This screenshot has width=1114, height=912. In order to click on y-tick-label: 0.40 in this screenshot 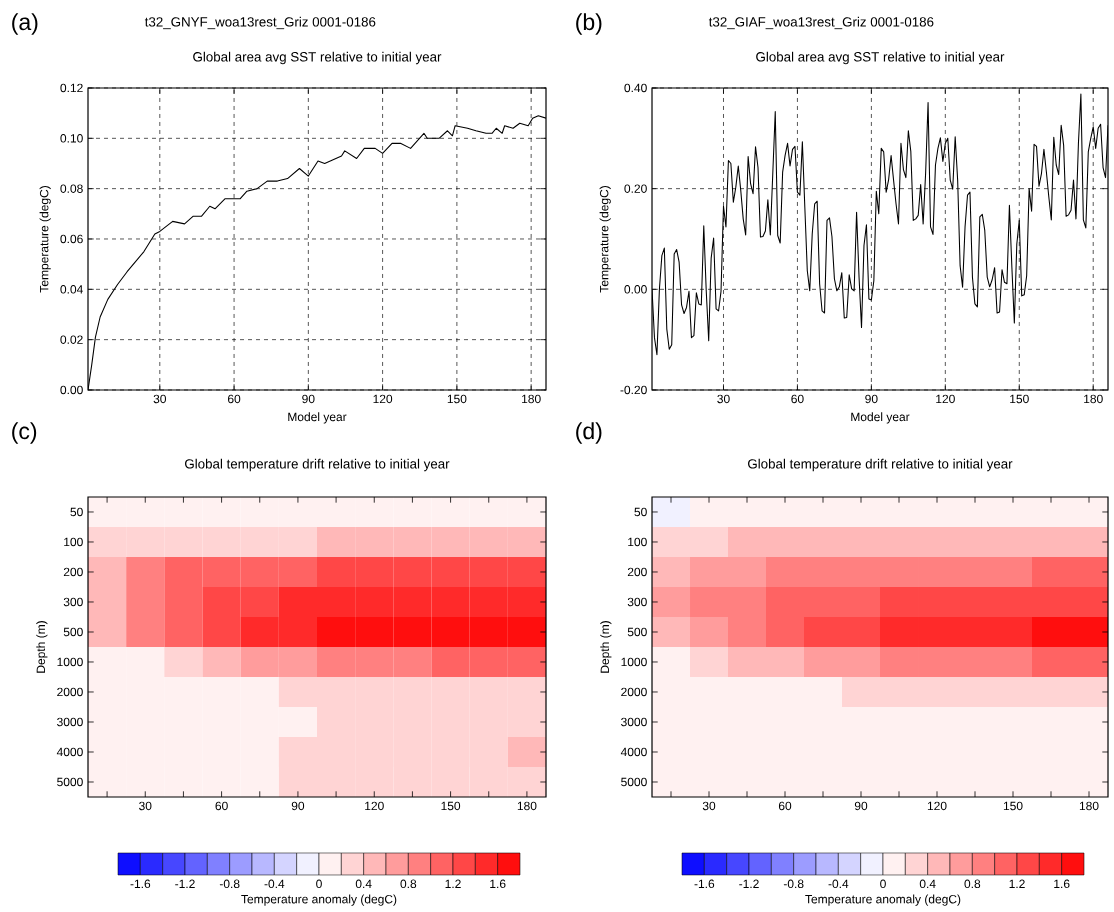, I will do `click(635, 88)`.